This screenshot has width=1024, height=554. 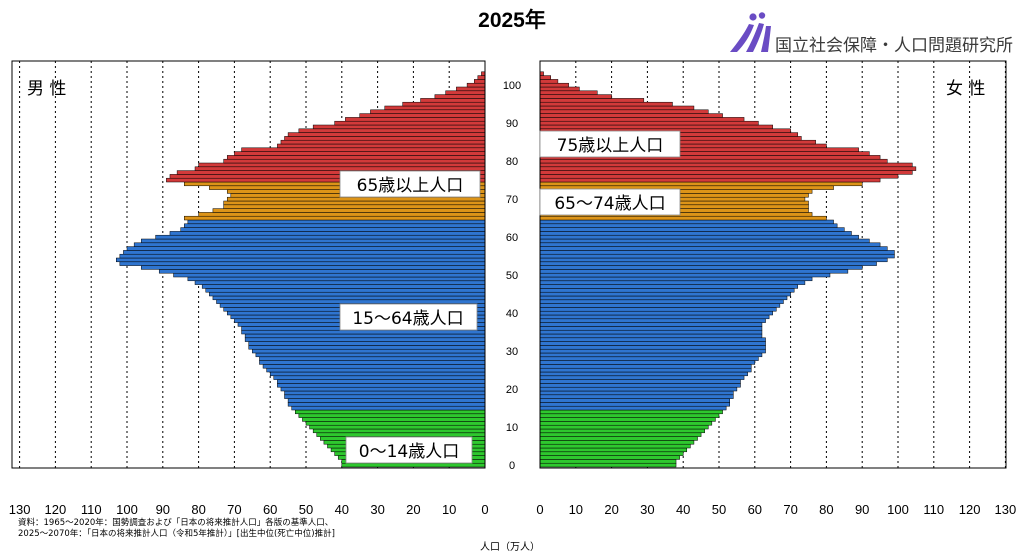 I want to click on female-x-tick-label: 120, so click(x=970, y=509).